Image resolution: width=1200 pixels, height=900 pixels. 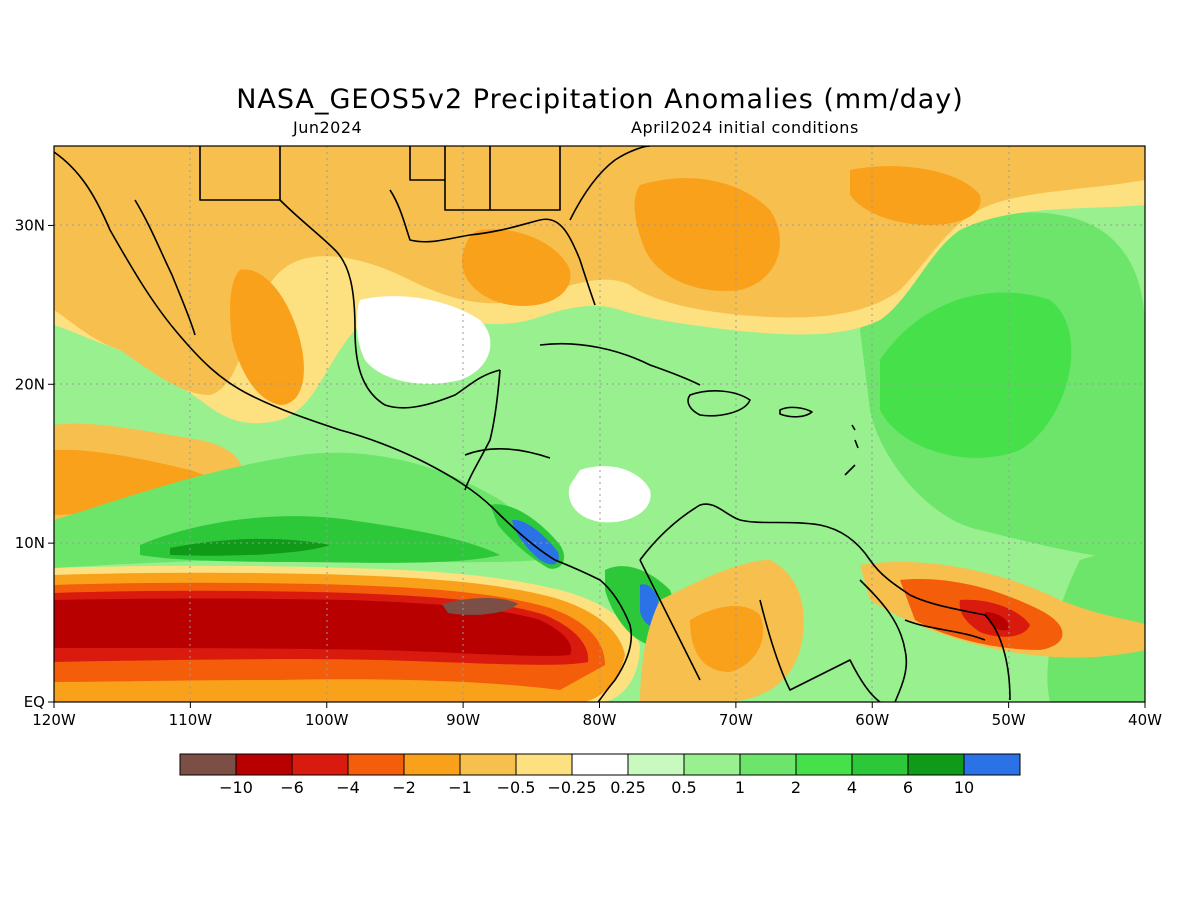 What do you see at coordinates (736, 720) in the screenshot?
I see `x-tick-label: 70W` at bounding box center [736, 720].